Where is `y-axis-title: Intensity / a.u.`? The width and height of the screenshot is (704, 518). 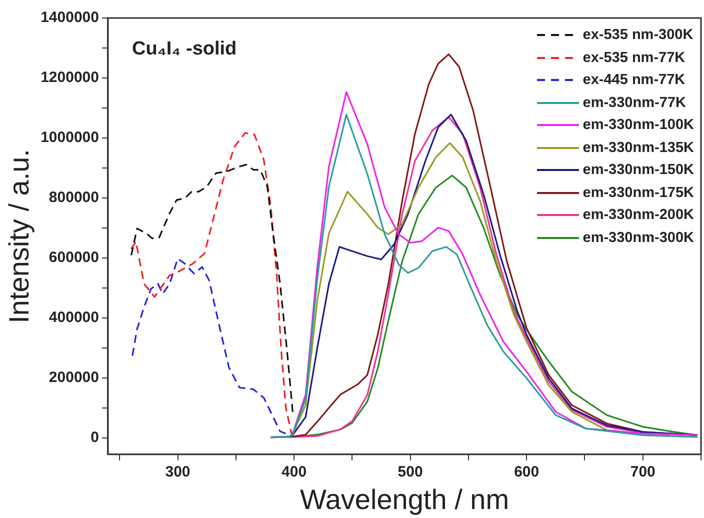
y-axis-title: Intensity / a.u. is located at coordinates (19, 236).